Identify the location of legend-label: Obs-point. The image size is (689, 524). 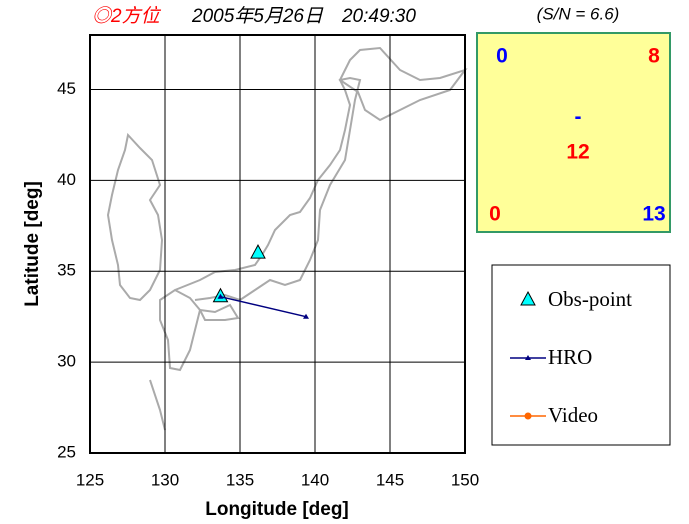
(590, 299).